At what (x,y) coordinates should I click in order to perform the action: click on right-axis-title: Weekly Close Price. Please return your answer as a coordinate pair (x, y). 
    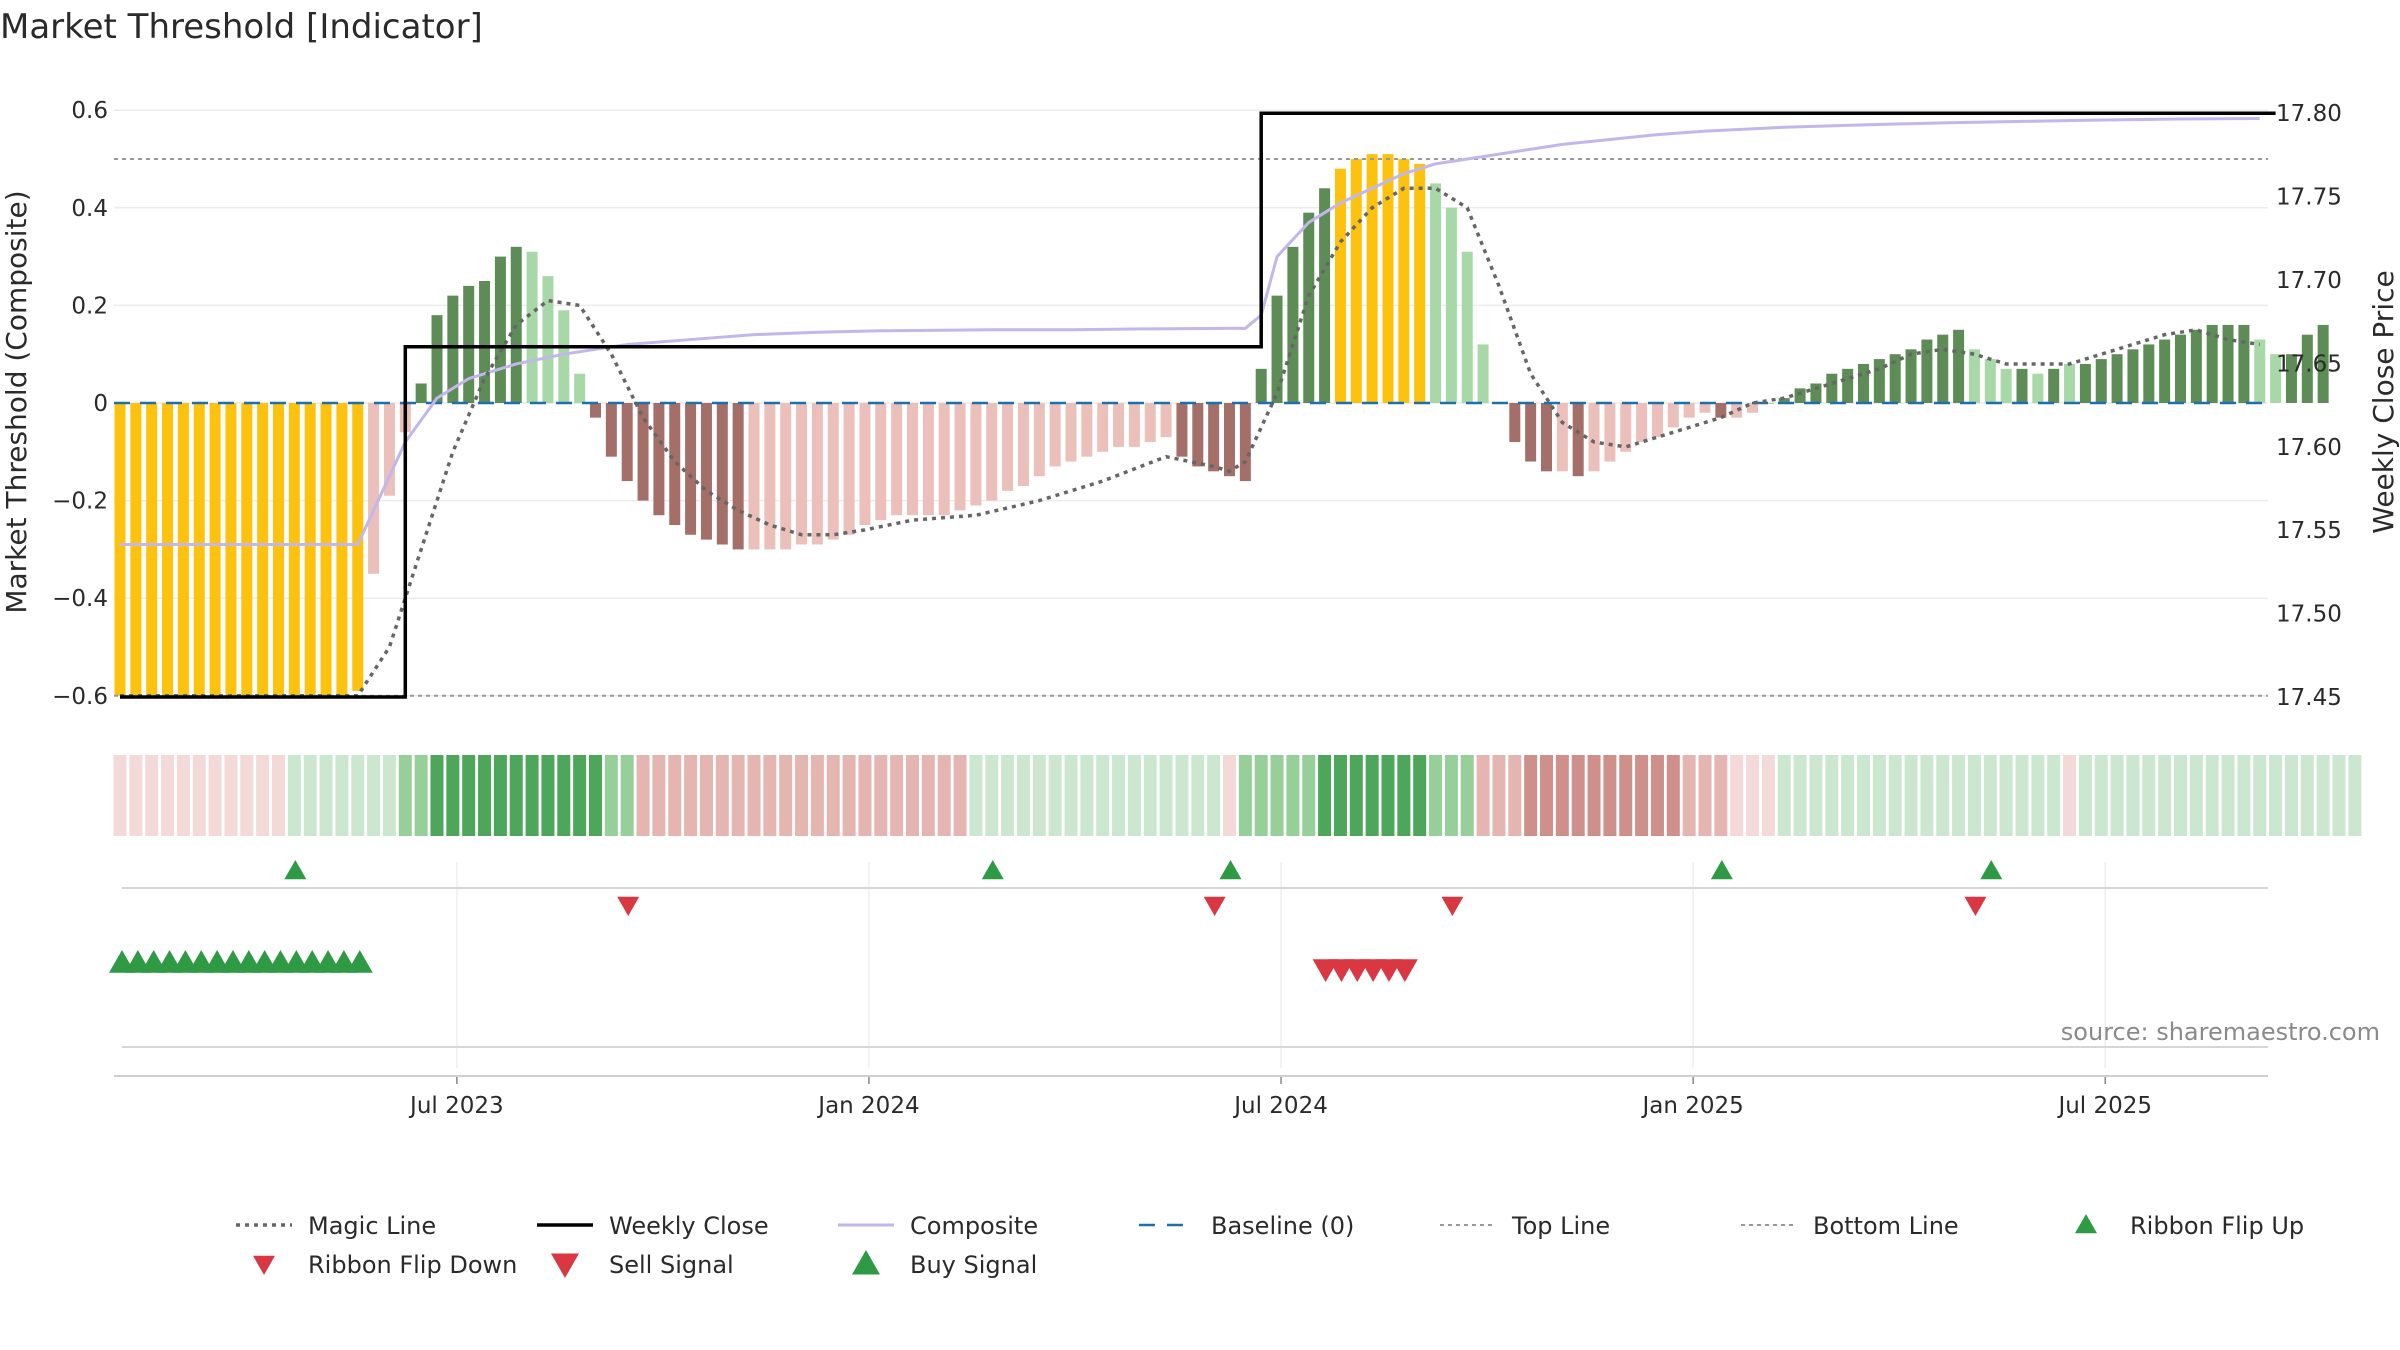
    Looking at the image, I should click on (2383, 401).